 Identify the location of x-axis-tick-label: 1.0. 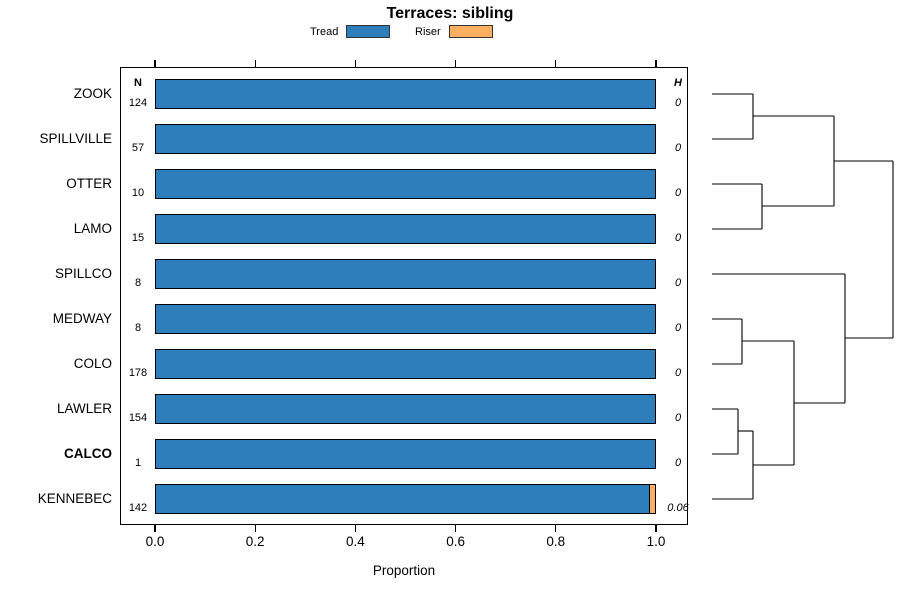
(656, 541).